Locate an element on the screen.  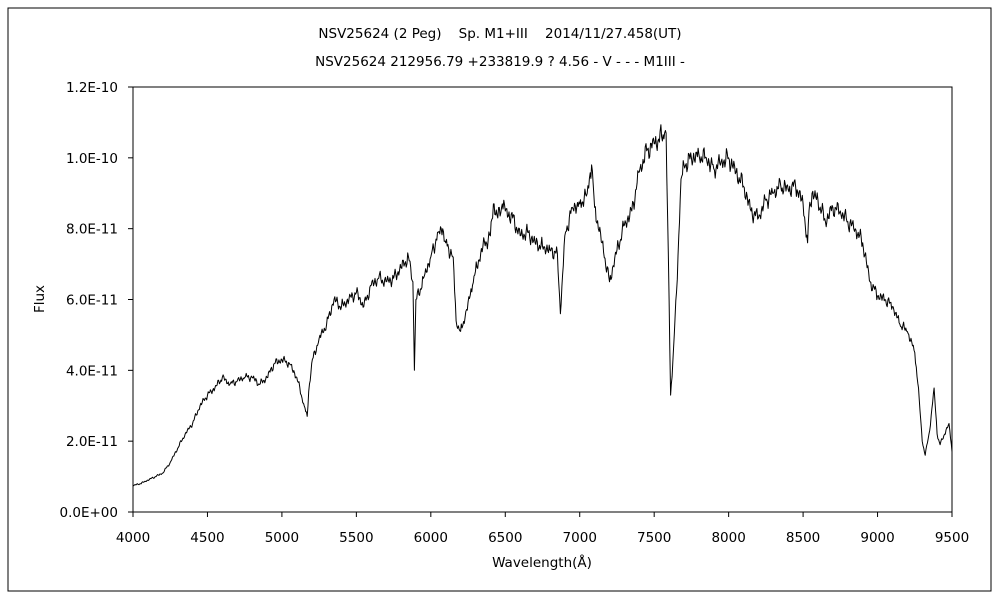
y-tick-label: 2.0E-11 is located at coordinates (92, 442).